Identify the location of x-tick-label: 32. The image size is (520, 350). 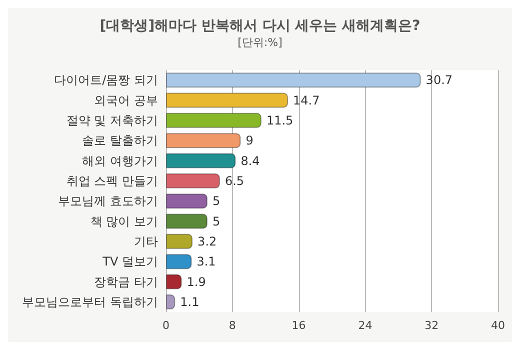
(431, 325).